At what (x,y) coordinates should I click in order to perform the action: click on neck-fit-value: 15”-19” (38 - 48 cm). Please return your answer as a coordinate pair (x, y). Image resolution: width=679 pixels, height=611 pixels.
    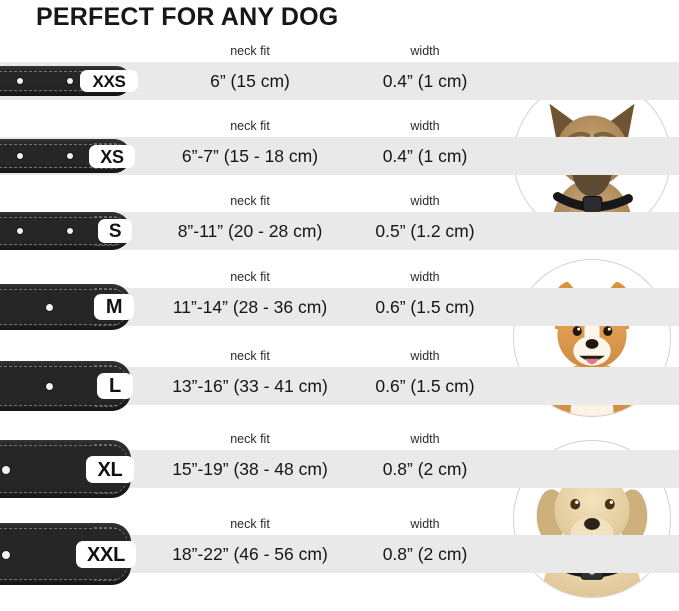
    Looking at the image, I should click on (250, 469).